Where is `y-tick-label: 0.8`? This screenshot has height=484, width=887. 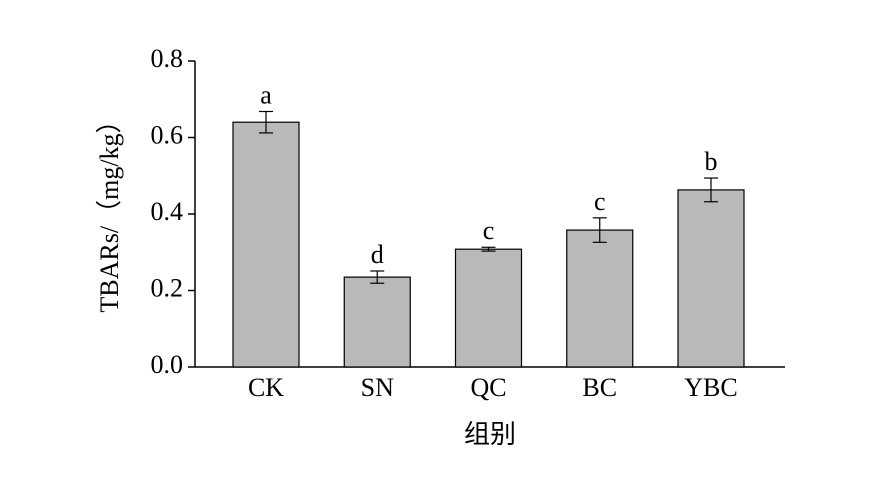 y-tick-label: 0.8 is located at coordinates (167, 58).